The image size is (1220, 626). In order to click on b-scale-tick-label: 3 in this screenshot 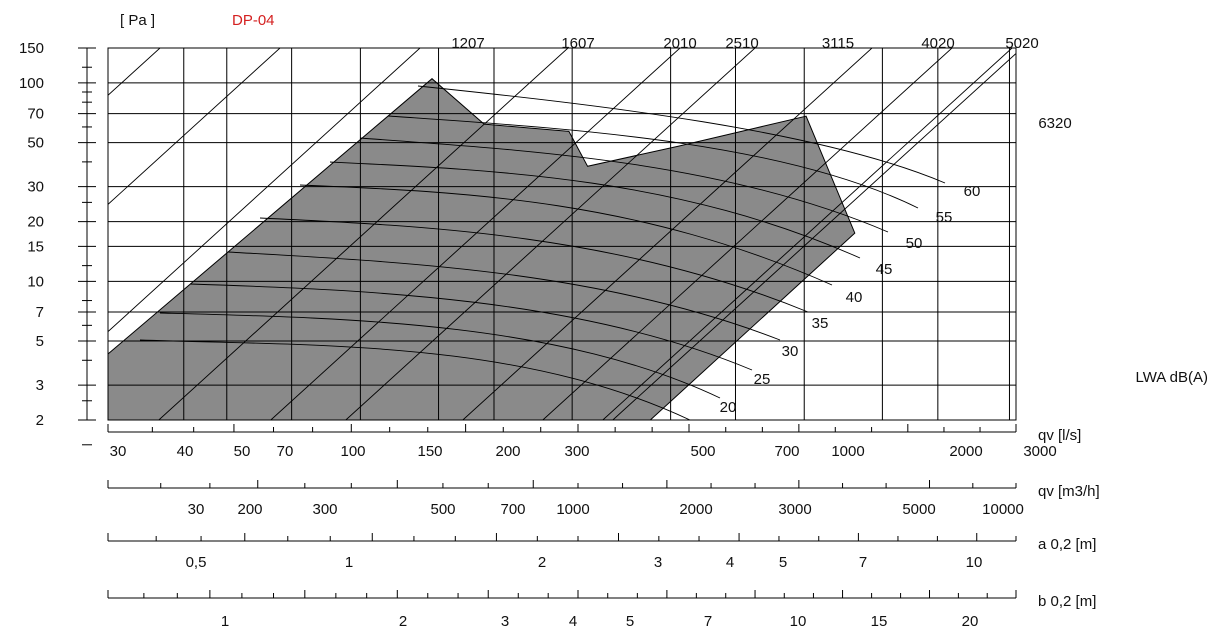, I will do `click(505, 619)`.